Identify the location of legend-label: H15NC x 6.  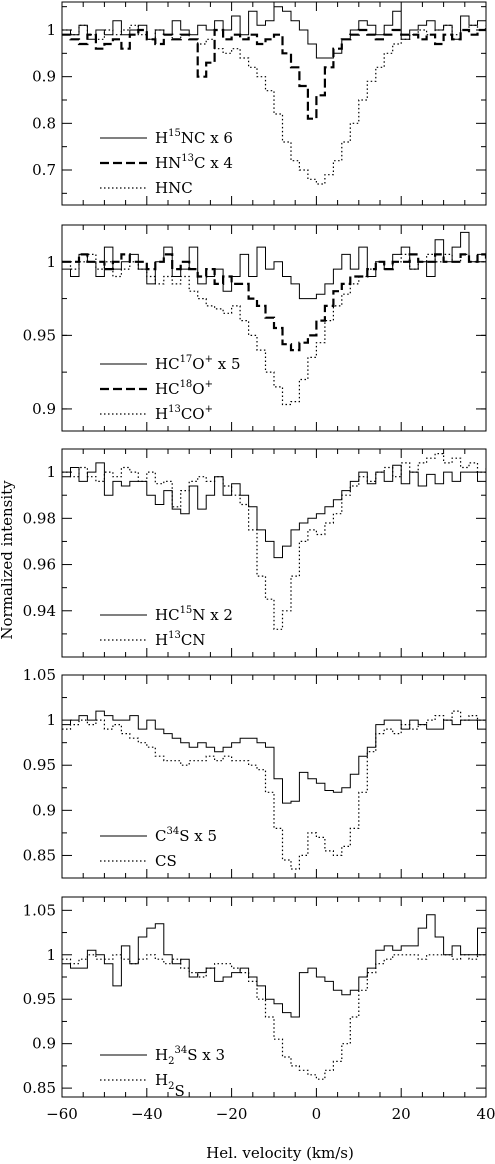
(194, 137).